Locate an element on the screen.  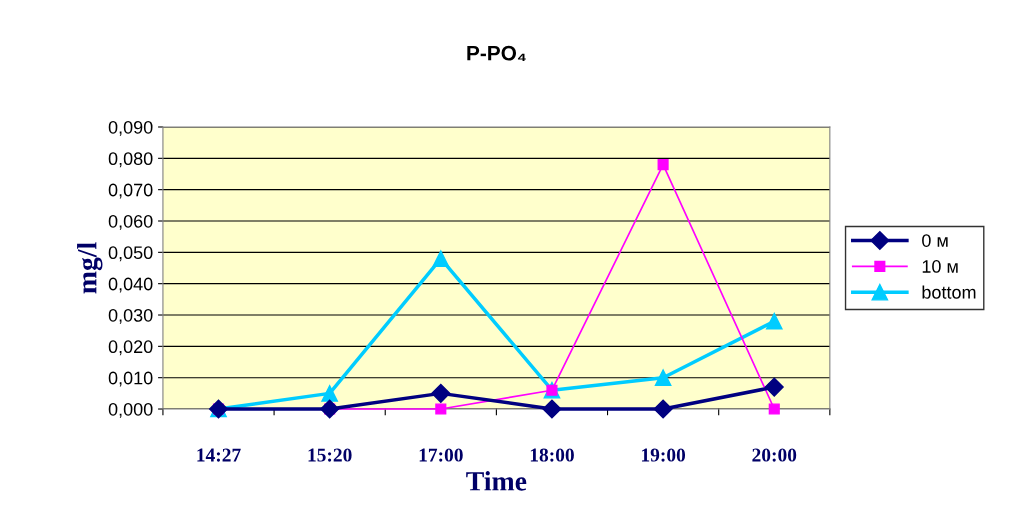
y-tick-label: 0,060 is located at coordinates (130, 222).